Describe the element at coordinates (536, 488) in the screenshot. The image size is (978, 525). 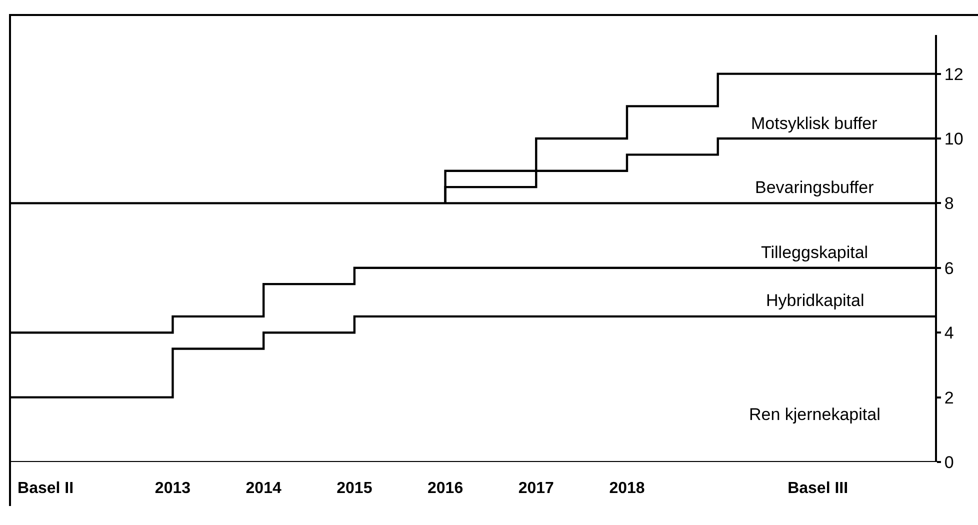
I see `x-tick-label: 2017` at that location.